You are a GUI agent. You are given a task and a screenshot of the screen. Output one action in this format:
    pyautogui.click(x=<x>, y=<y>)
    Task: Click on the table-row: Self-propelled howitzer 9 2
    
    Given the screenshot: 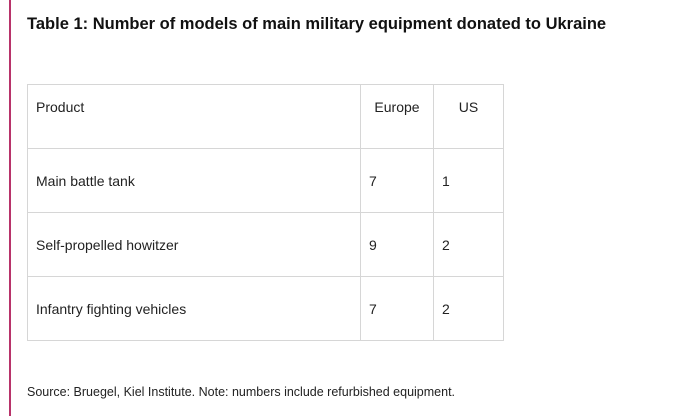 What is the action you would take?
    pyautogui.click(x=265, y=244)
    